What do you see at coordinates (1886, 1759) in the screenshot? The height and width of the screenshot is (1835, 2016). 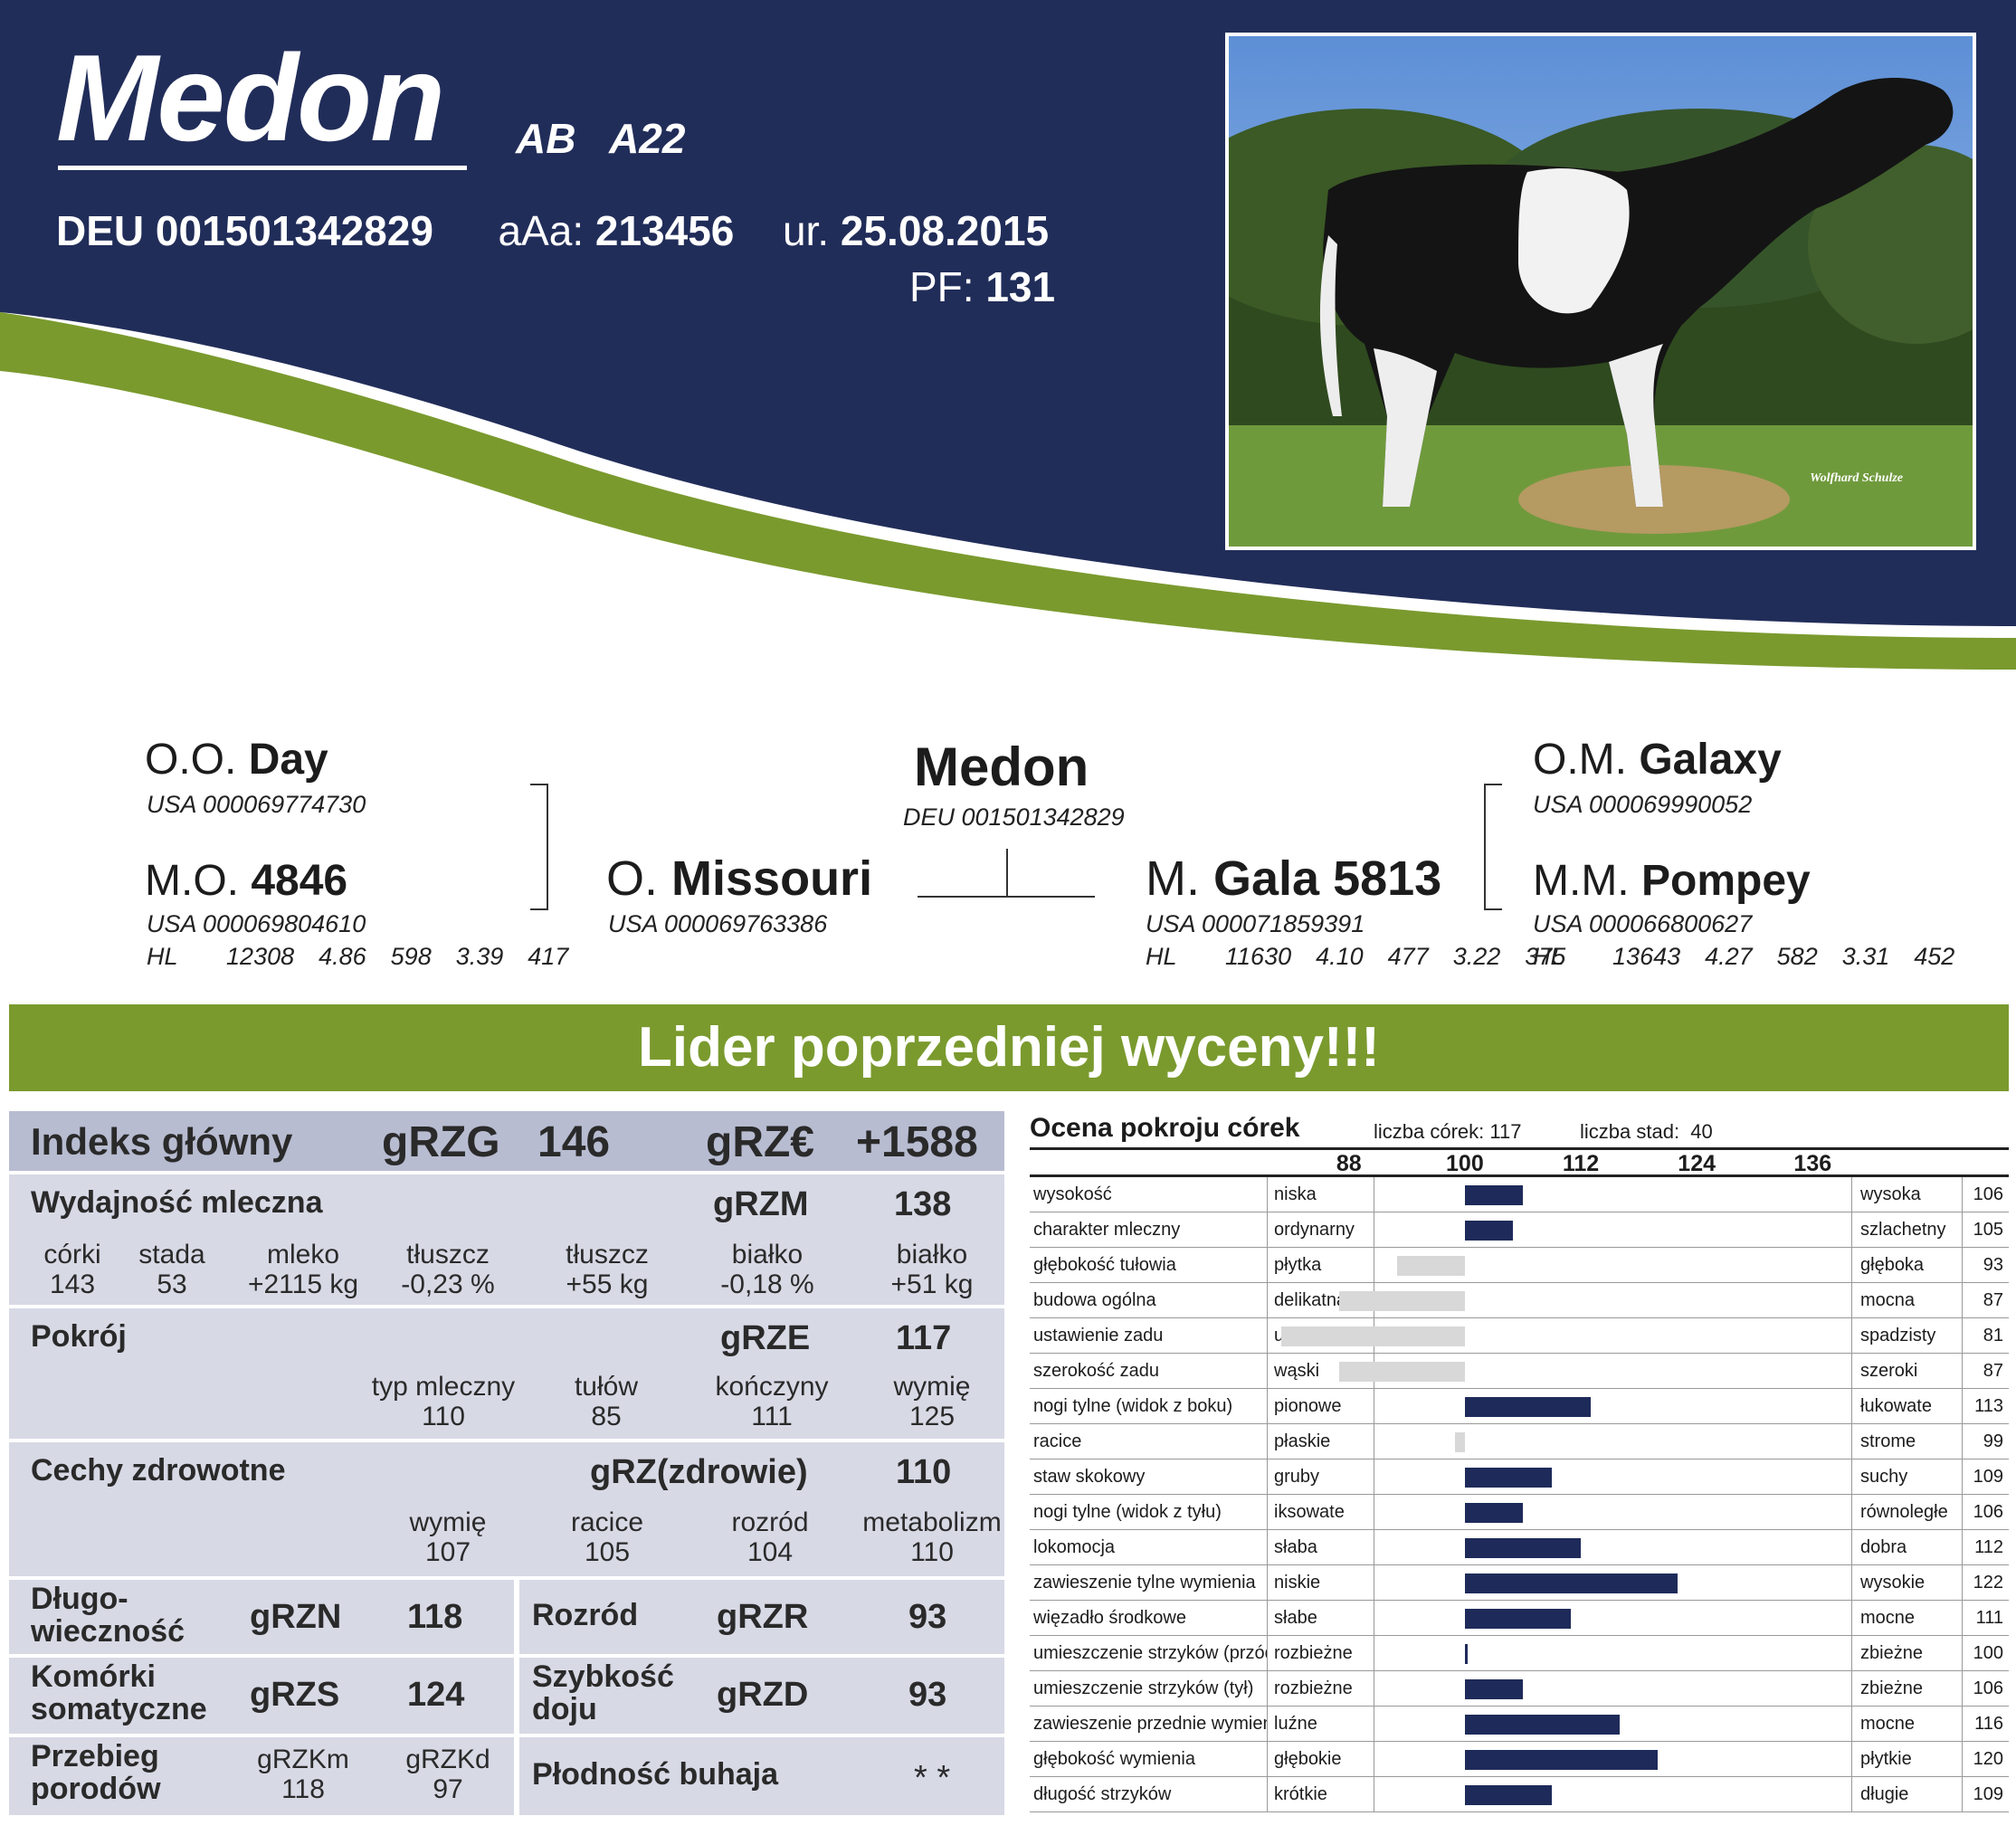 I see `trait-high-label: płytkie` at bounding box center [1886, 1759].